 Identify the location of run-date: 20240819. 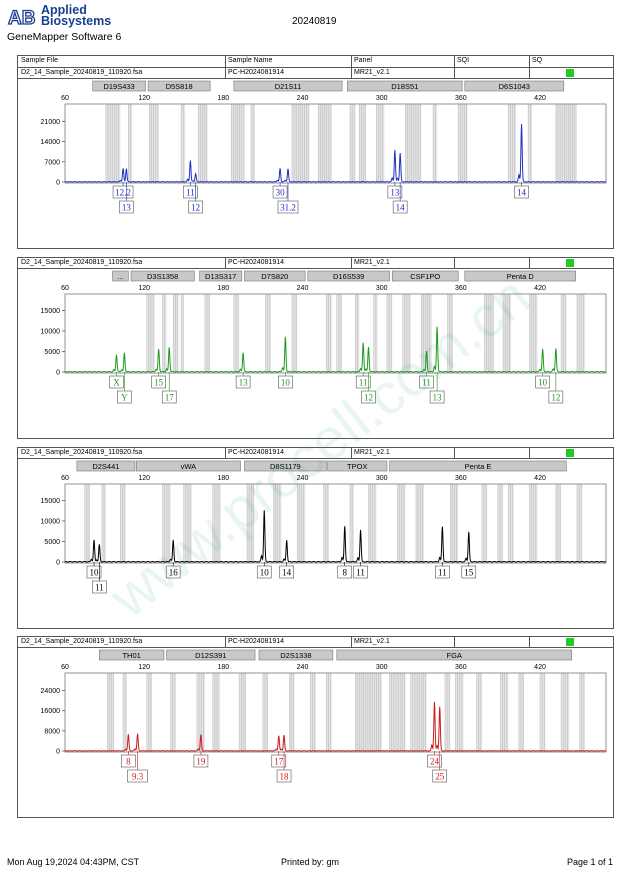
(314, 21).